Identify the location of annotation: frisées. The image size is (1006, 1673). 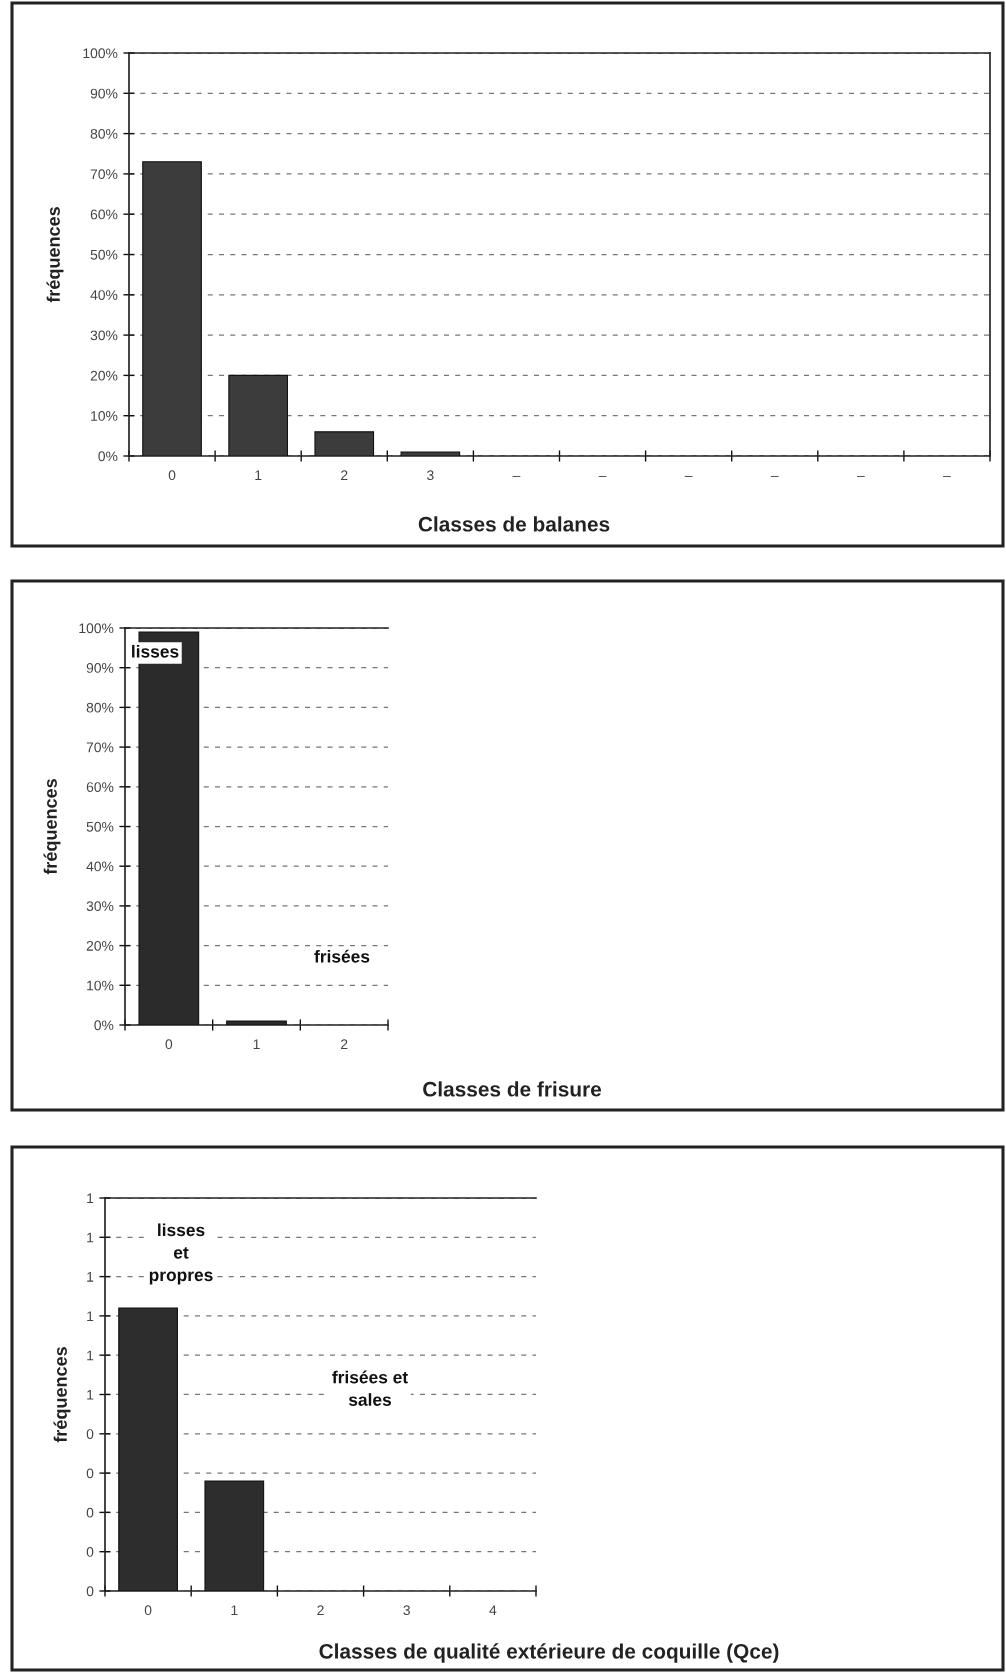
(342, 956).